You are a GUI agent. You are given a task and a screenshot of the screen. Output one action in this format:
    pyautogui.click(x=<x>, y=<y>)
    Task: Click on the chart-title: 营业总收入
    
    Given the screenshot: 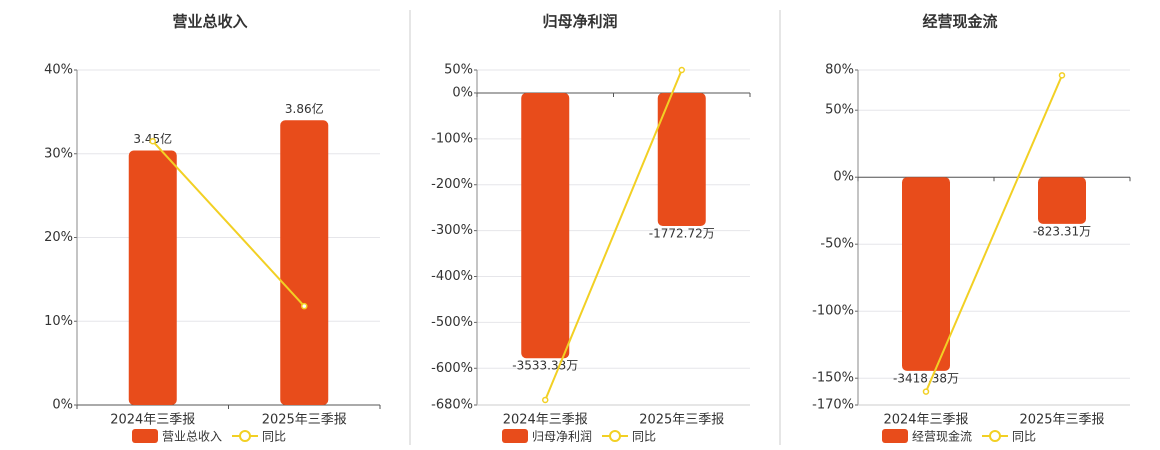 What is the action you would take?
    pyautogui.click(x=209, y=22)
    